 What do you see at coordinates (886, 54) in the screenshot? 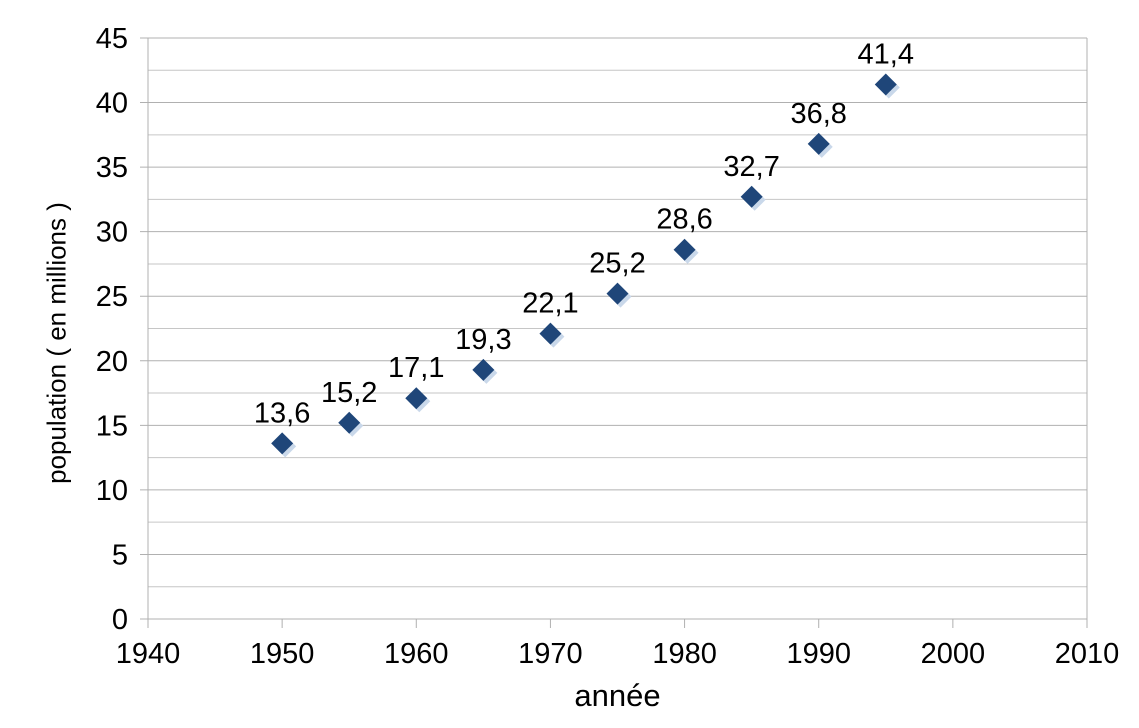
I see `data-point-label: 41,4` at bounding box center [886, 54].